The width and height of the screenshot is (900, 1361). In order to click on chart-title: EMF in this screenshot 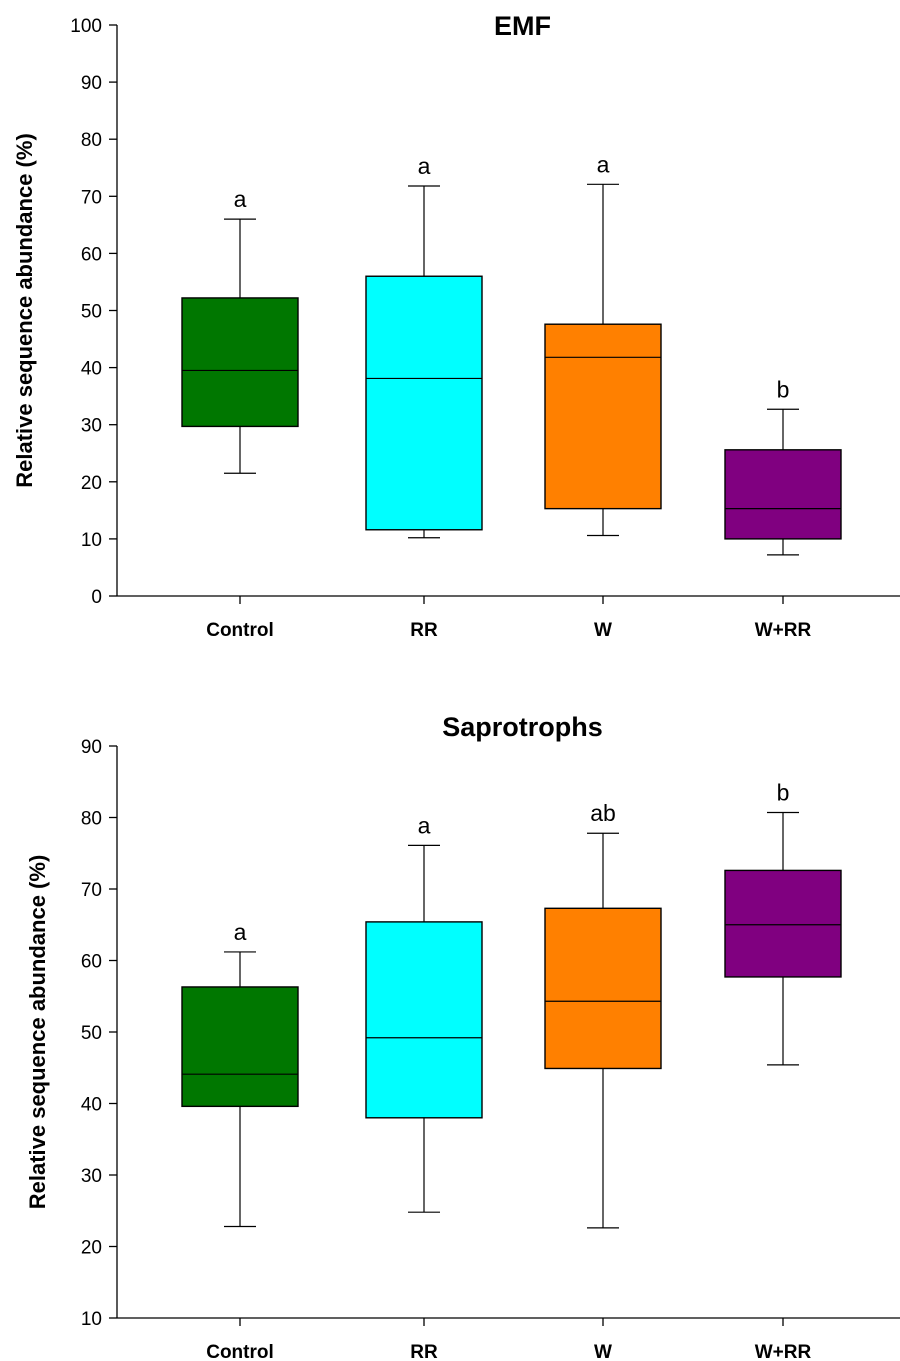, I will do `click(522, 26)`.